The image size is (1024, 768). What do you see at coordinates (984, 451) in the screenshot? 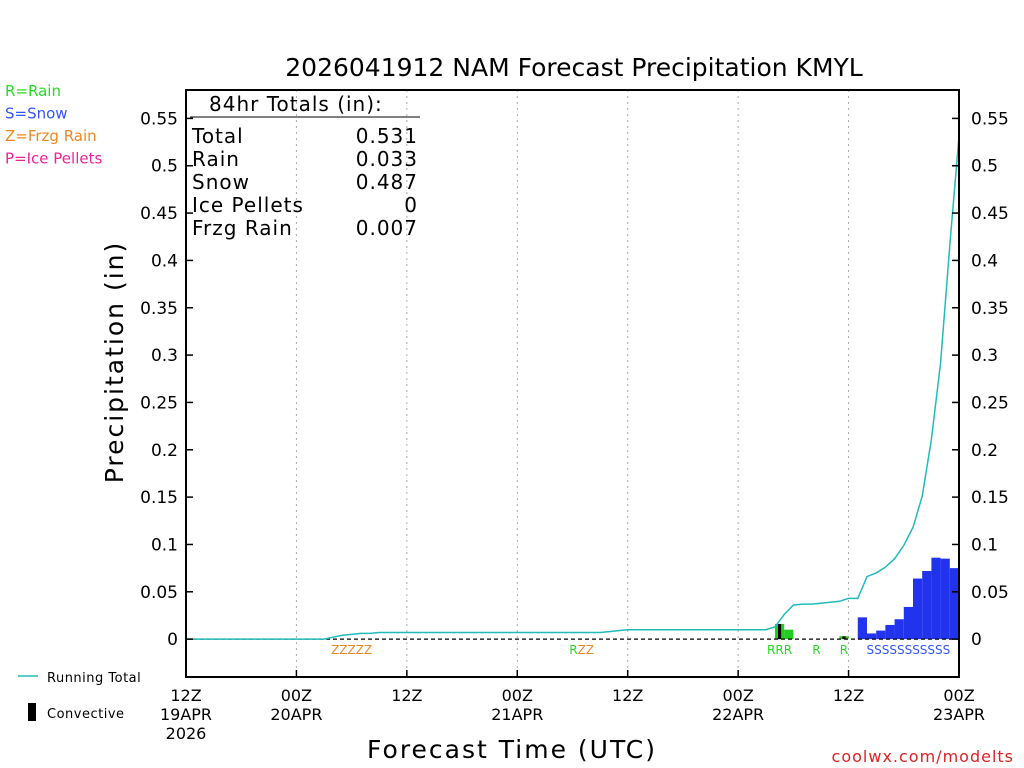
I see `y-tick-label-right: 0.2` at bounding box center [984, 451].